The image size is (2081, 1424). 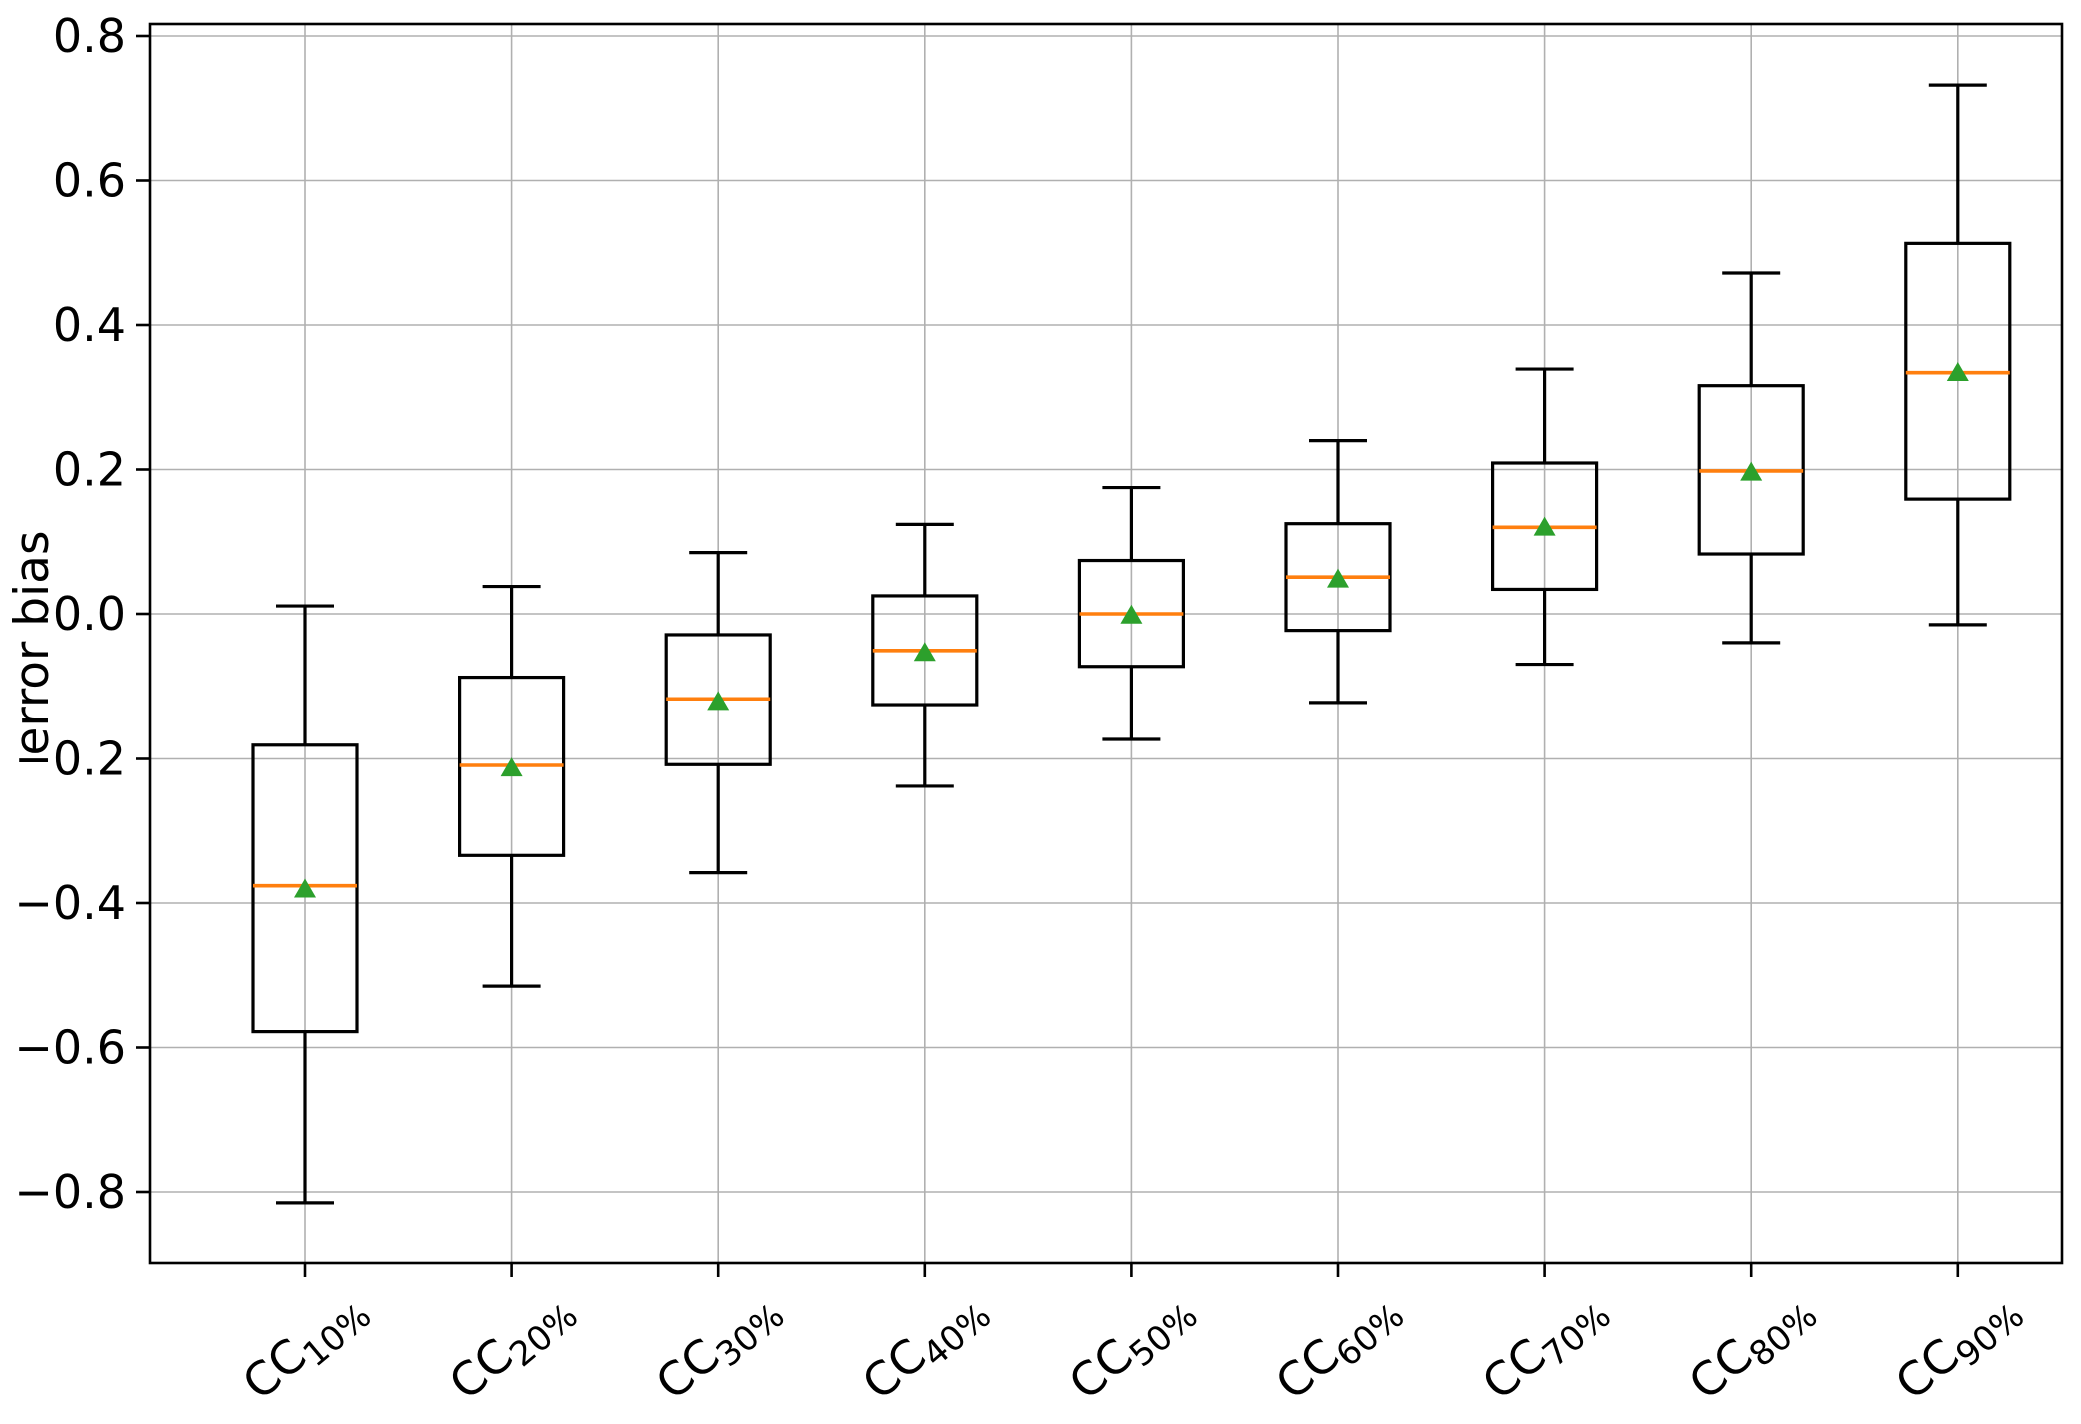 What do you see at coordinates (925, 1347) in the screenshot?
I see `x-tick-label: CC40%` at bounding box center [925, 1347].